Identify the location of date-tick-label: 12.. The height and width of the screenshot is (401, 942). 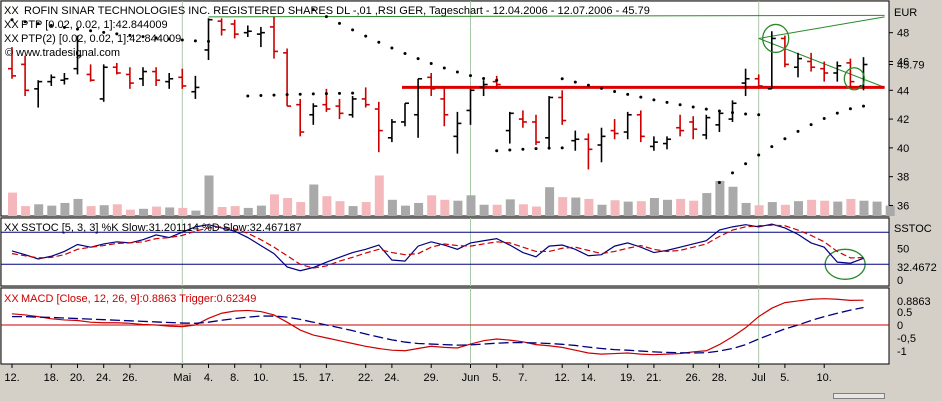
(562, 378).